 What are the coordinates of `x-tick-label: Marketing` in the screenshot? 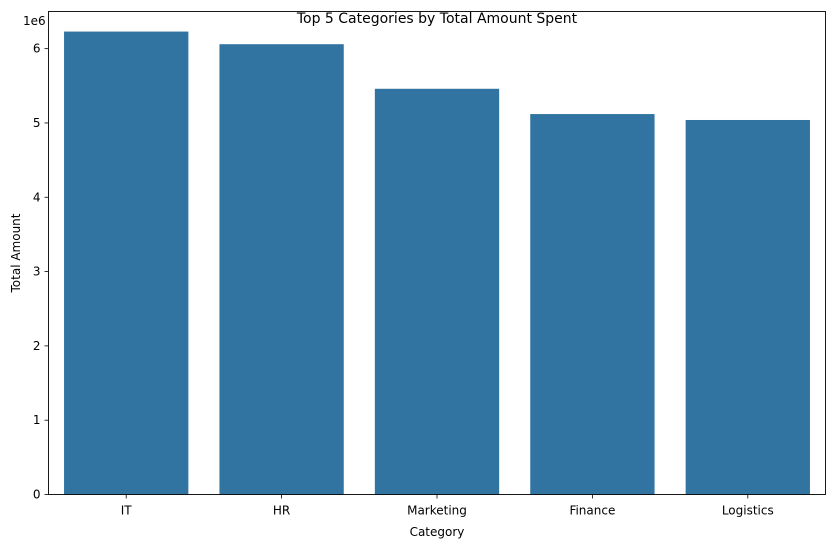 It's located at (437, 511).